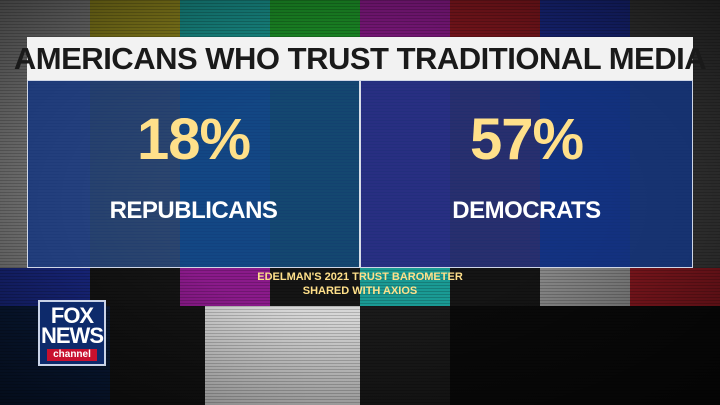 Image resolution: width=720 pixels, height=405 pixels. Describe the element at coordinates (360, 277) in the screenshot. I see `source-line-1: EDELMAN'S 2021 TRUST BAROMETER` at that location.